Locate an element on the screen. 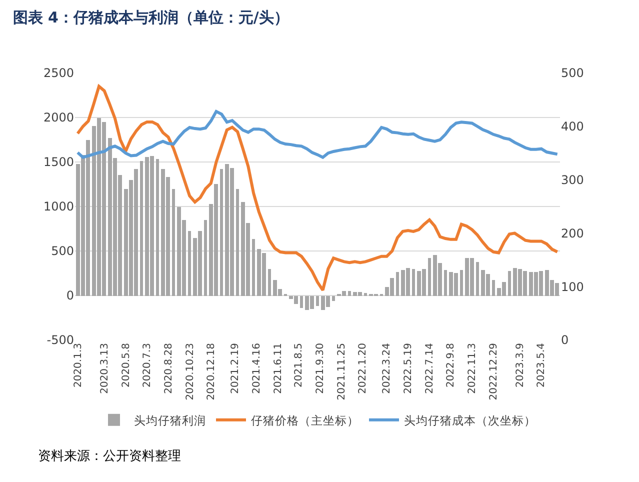 The image size is (639, 482). legend-label: 头均仔猪成本（次坐标） is located at coordinates (470, 420).